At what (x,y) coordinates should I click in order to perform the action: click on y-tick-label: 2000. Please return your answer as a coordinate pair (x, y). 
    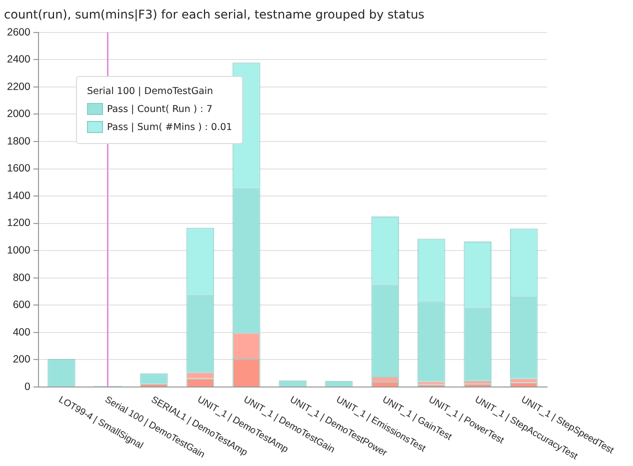
    Looking at the image, I should click on (19, 114).